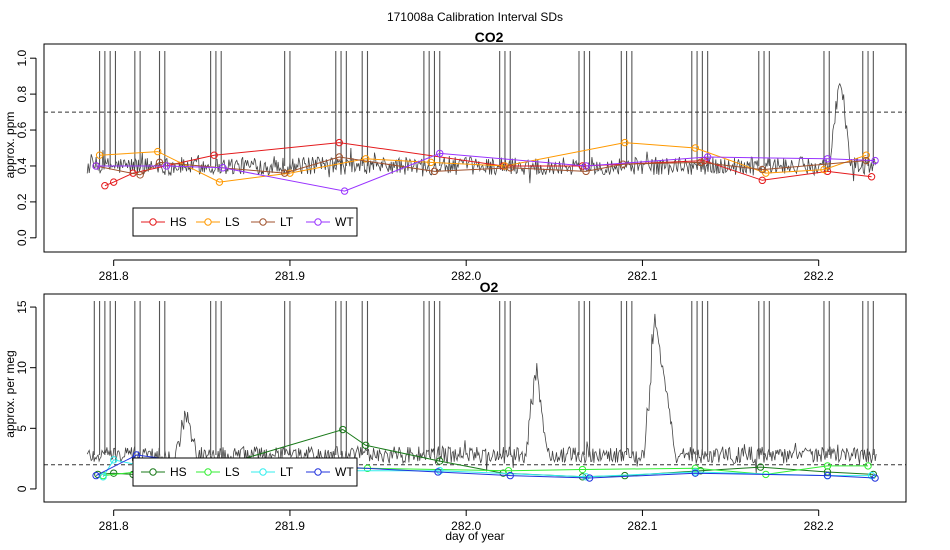 The image size is (950, 550). Describe the element at coordinates (287, 222) in the screenshot. I see `co2-legend-label-lt: LT` at that location.